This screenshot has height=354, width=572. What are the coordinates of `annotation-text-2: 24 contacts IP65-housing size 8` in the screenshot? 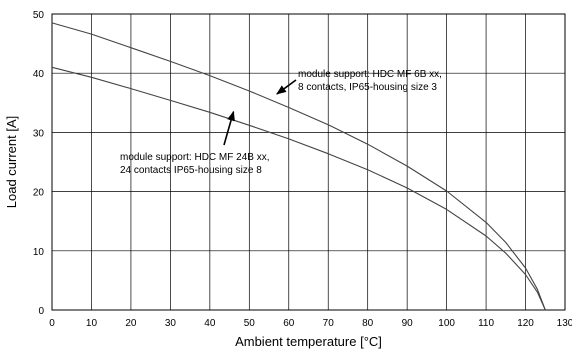 It's located at (191, 170).